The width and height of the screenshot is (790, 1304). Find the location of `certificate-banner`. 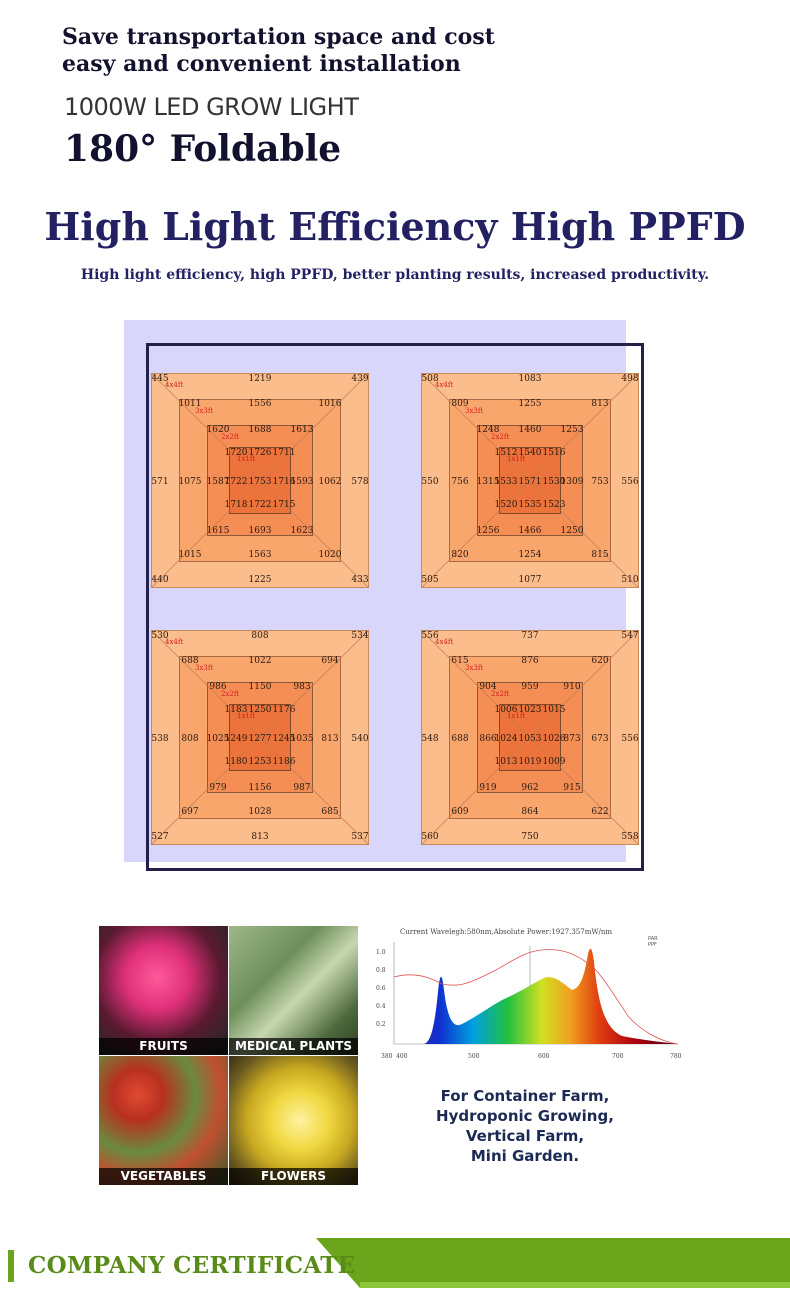

certificate-banner is located at coordinates (395, 1263).